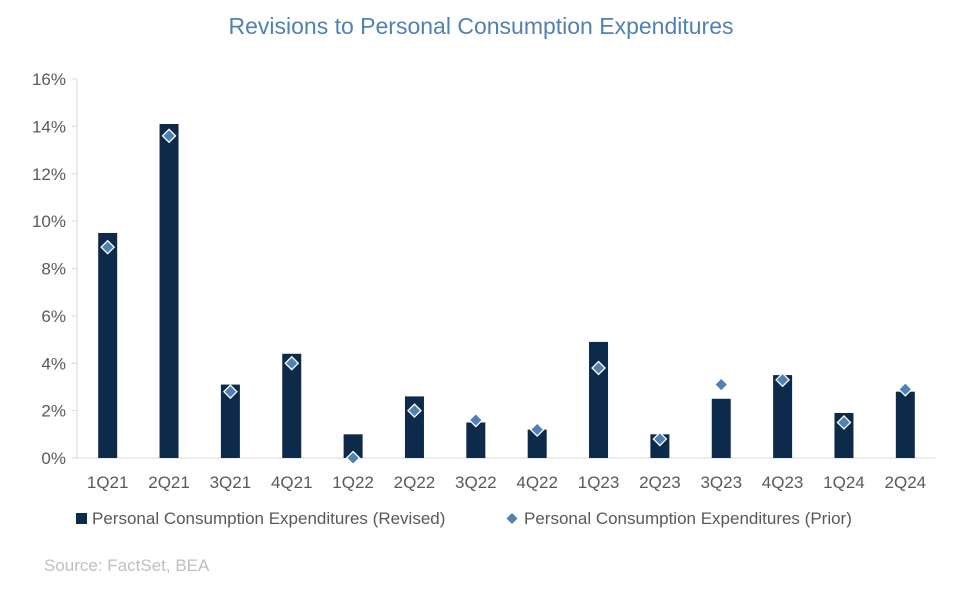 The width and height of the screenshot is (954, 589). Describe the element at coordinates (49, 221) in the screenshot. I see `y-tick-label: 10%` at that location.